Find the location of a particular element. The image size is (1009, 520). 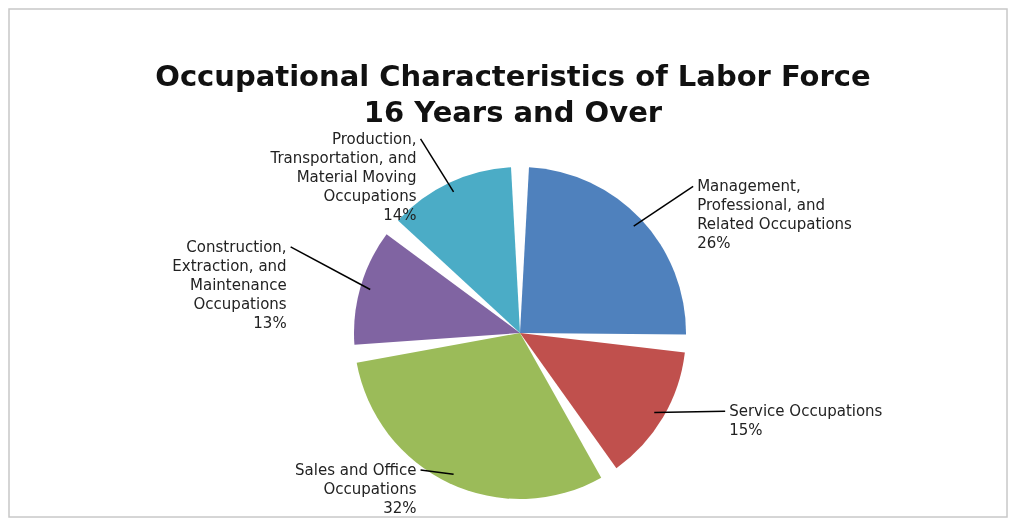

slice-label: Production, Transportation, and Material Moving Occupations is located at coordinates (343, 167).